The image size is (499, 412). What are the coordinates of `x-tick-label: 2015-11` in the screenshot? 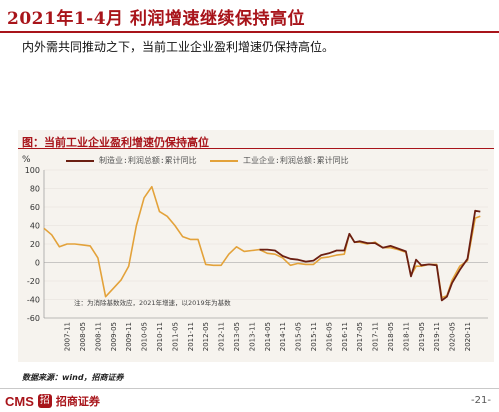 It's located at (314, 336).